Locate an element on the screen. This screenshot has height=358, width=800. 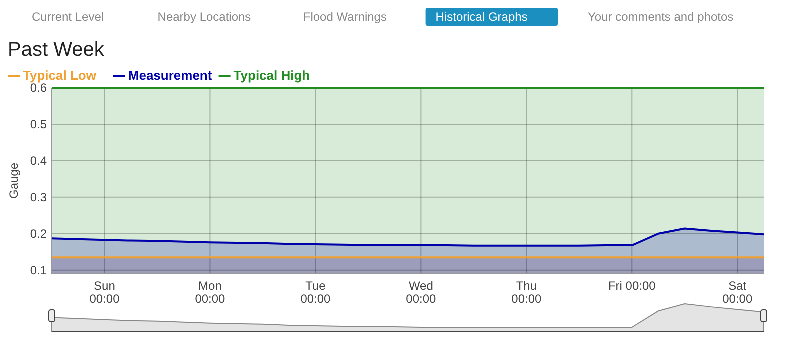
x-tick-label: Sun 00:00 is located at coordinates (105, 292).